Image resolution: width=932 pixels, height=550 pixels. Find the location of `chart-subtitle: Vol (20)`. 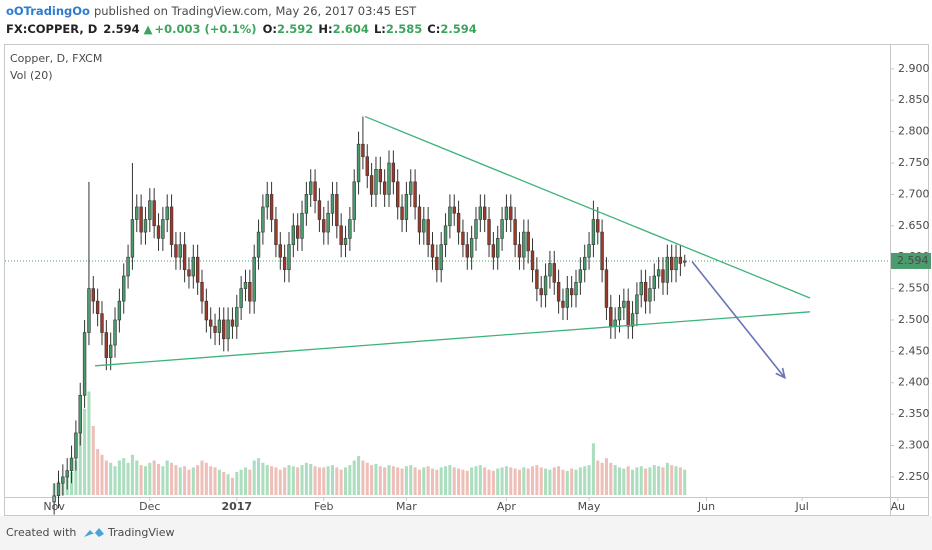

chart-subtitle: Vol (20) is located at coordinates (31, 75).